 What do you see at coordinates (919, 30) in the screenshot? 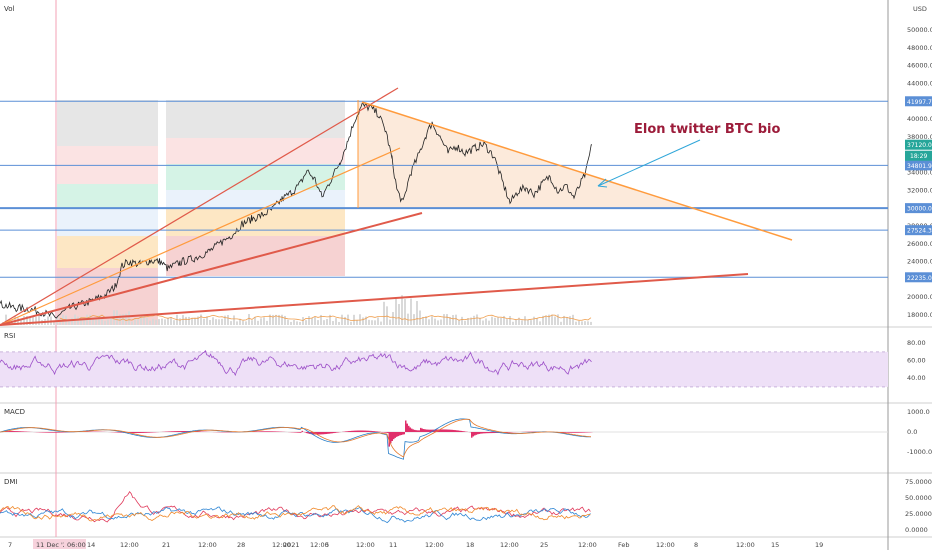
I see `price-tick-label: 50000.0` at bounding box center [919, 30].